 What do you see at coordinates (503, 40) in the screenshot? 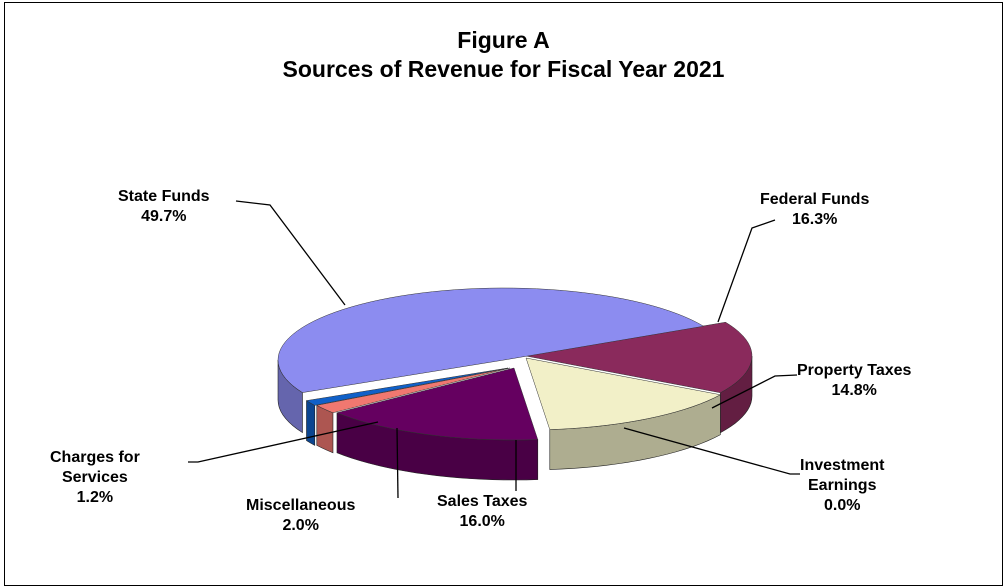
I see `chart-title-line1: Figure A` at bounding box center [503, 40].